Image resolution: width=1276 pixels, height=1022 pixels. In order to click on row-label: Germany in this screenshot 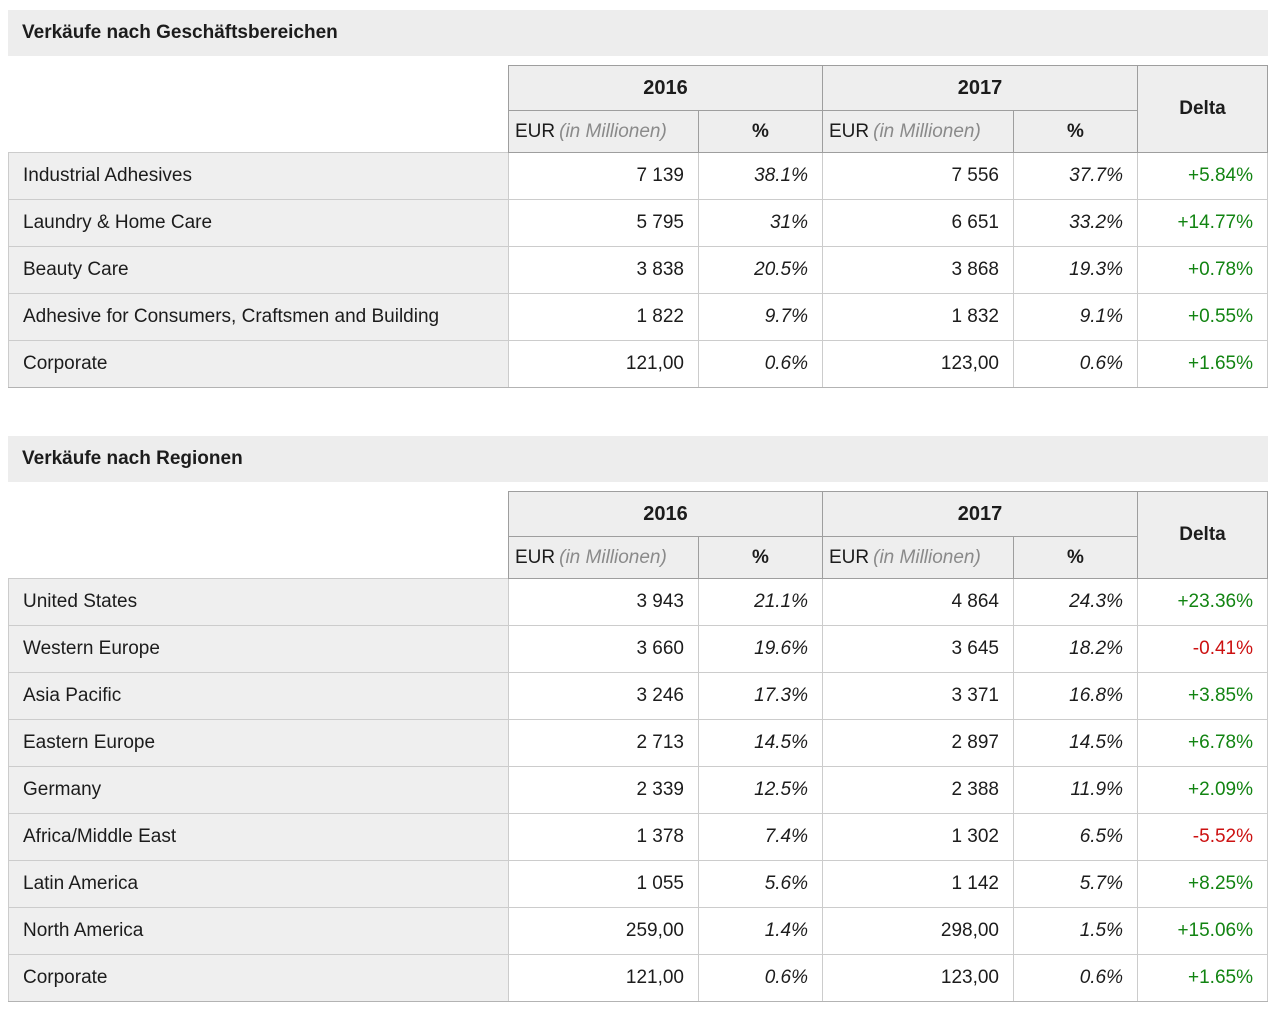, I will do `click(258, 790)`.